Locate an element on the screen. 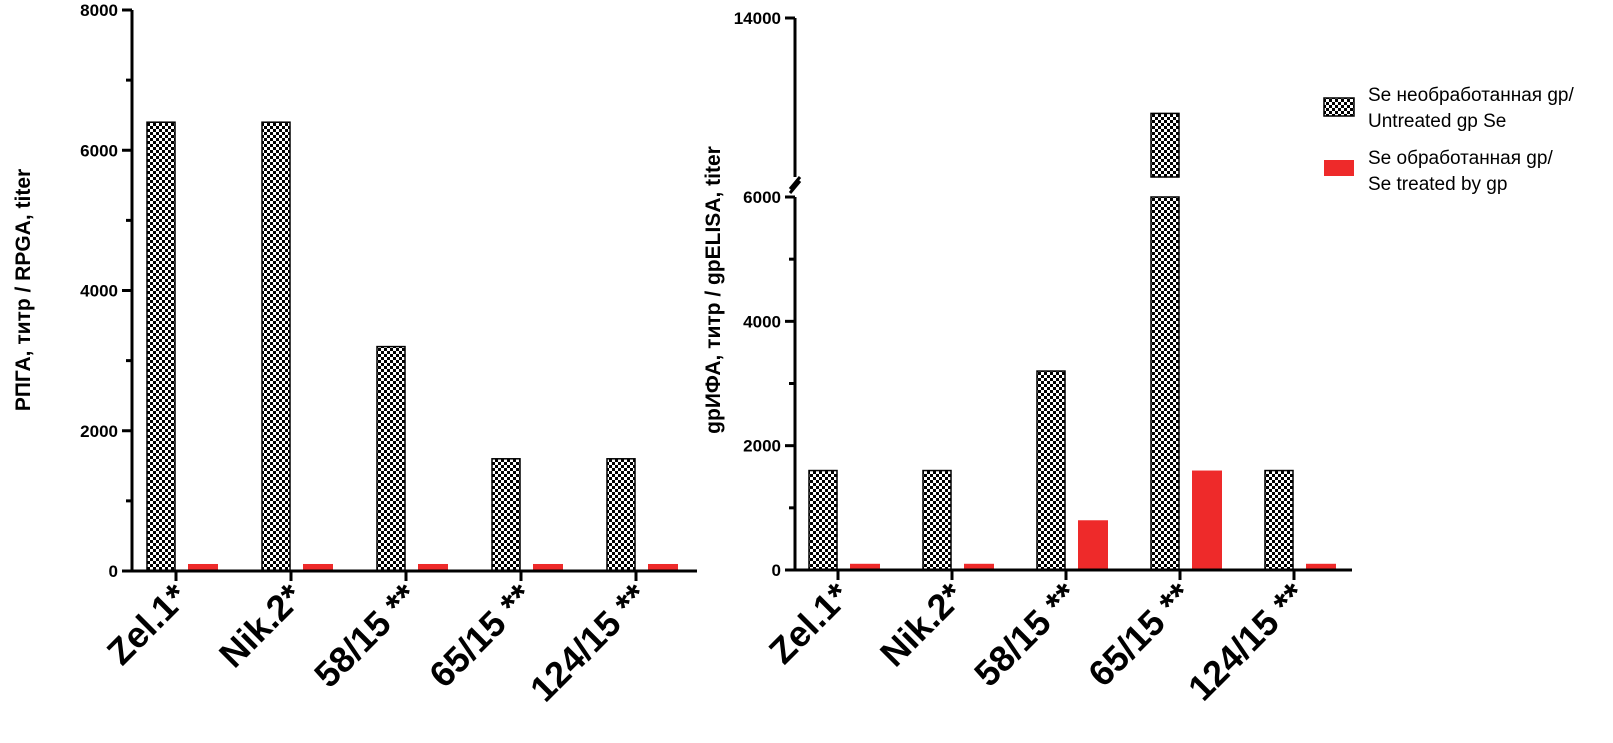 This screenshot has height=743, width=1613. legend-label-untreated-line1: Se необработанная gp/ is located at coordinates (1471, 95).